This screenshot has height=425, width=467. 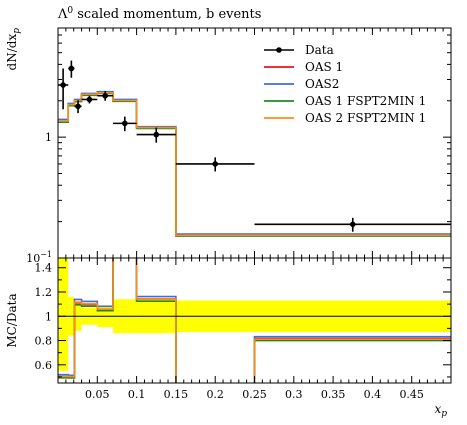 I want to click on y-tick-label: 10−1, so click(x=39, y=257).